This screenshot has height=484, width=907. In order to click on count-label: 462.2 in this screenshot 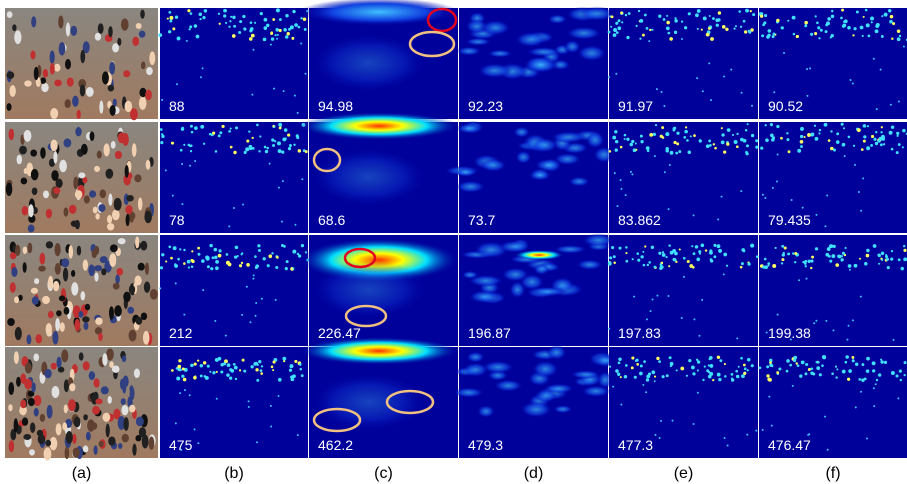, I will do `click(335, 445)`.